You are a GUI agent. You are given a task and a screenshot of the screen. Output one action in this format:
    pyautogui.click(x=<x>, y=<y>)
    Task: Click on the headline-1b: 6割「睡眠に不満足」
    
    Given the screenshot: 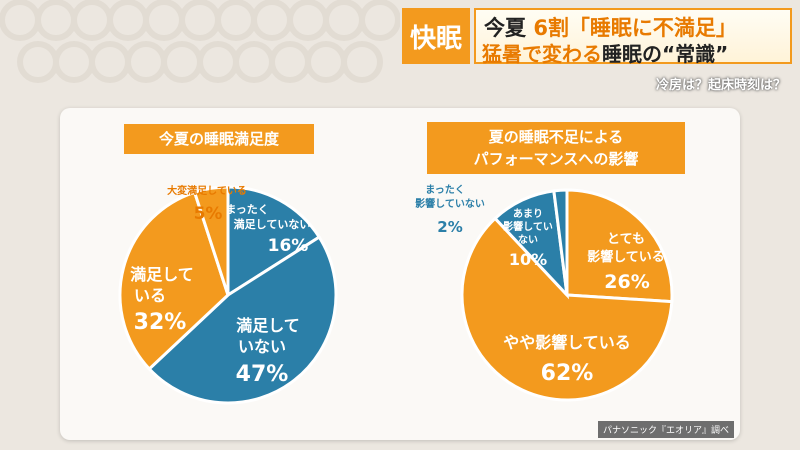 What is the action you would take?
    pyautogui.click(x=635, y=28)
    